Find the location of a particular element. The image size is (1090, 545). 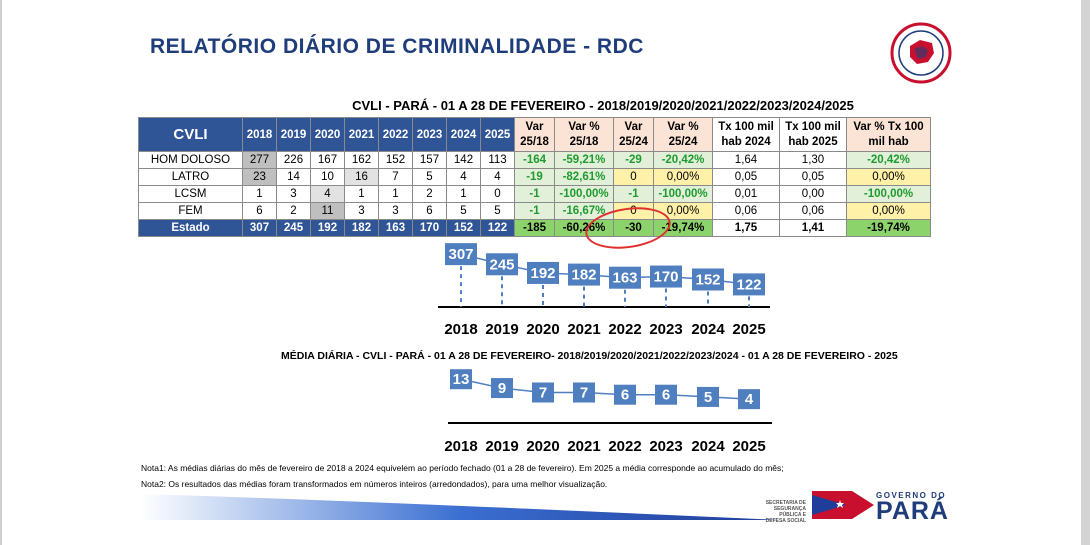

row-label: FEM is located at coordinates (190, 211).